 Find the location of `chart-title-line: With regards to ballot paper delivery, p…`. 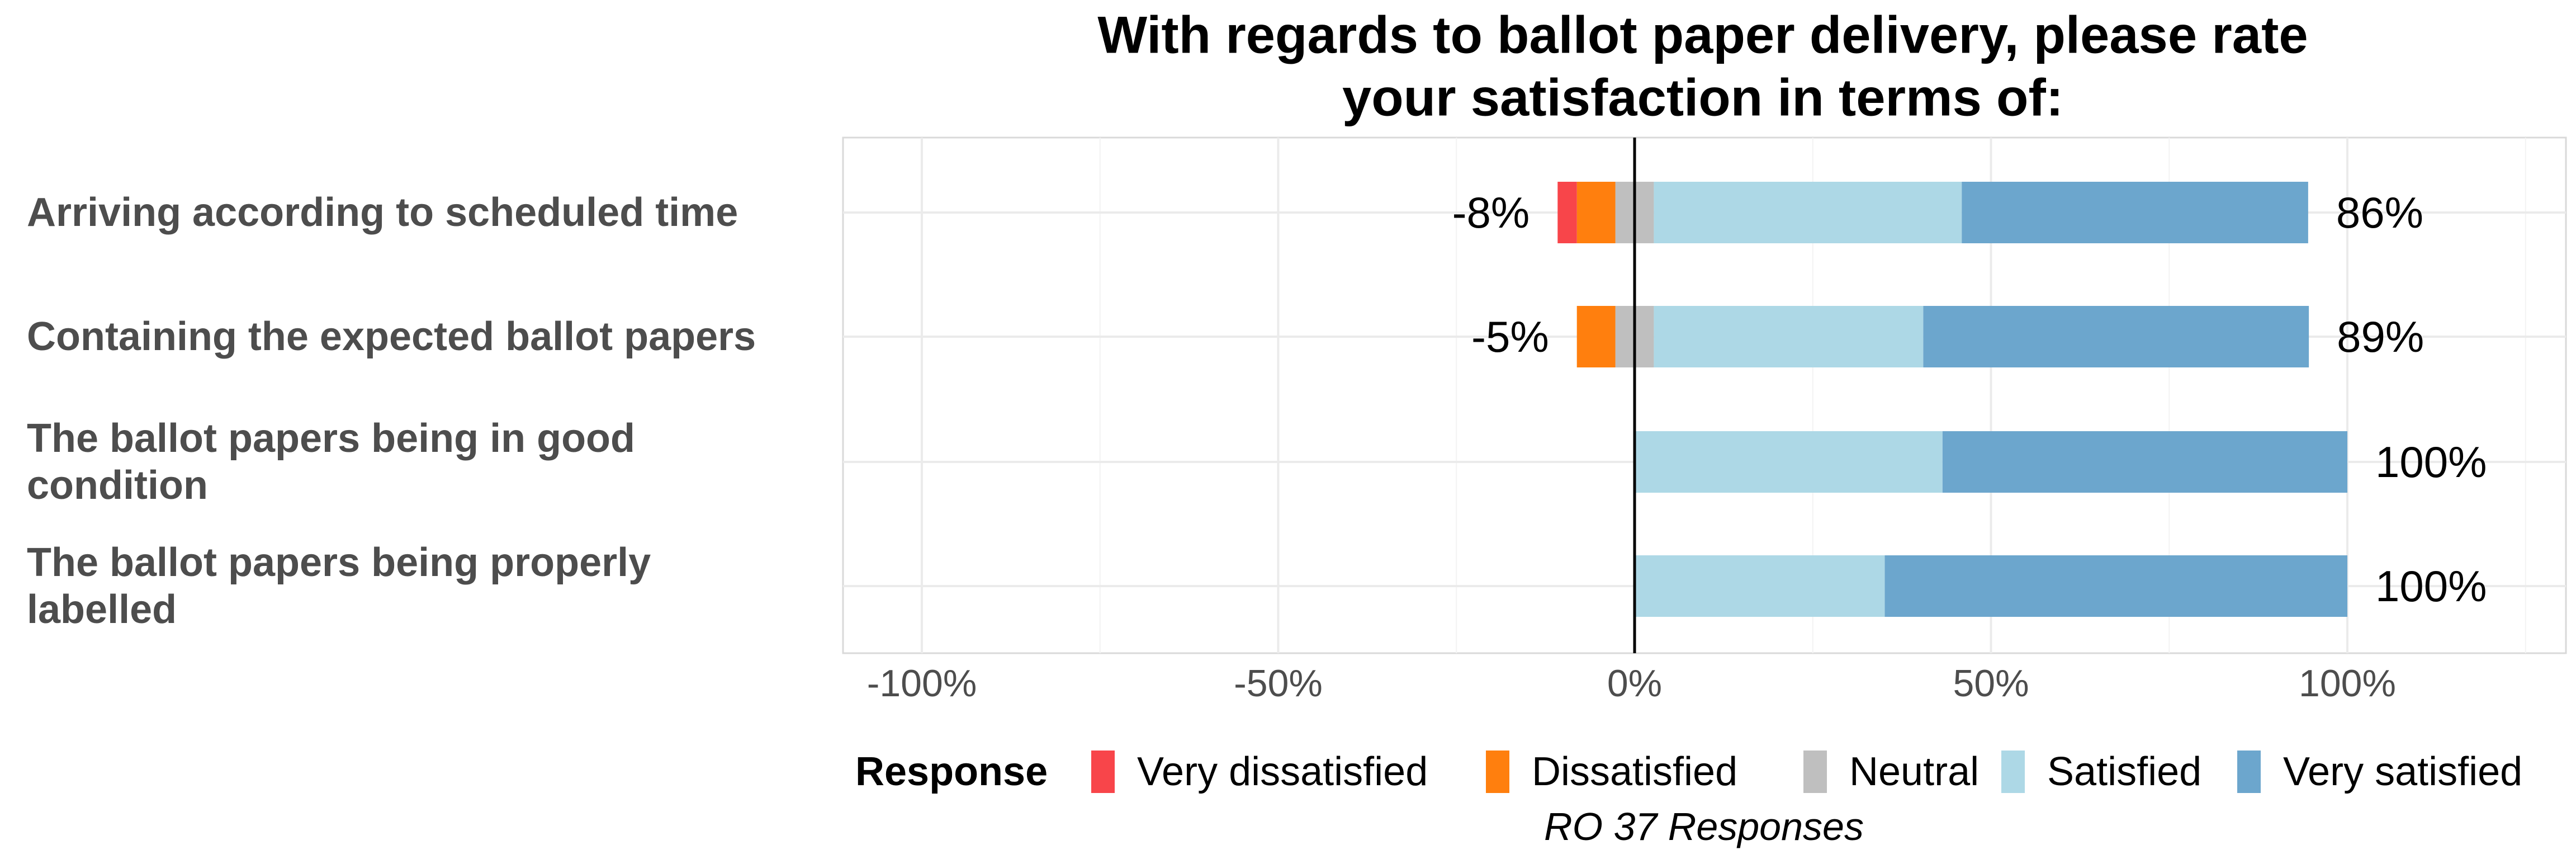

chart-title-line: With regards to ballot paper delivery, p… is located at coordinates (1702, 35).